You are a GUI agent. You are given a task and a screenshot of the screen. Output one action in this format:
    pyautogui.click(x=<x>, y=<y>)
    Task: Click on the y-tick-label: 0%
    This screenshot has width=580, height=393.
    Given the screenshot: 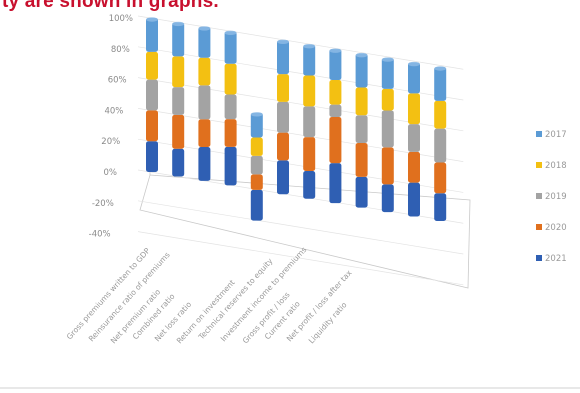 What is the action you would take?
    pyautogui.click(x=111, y=173)
    